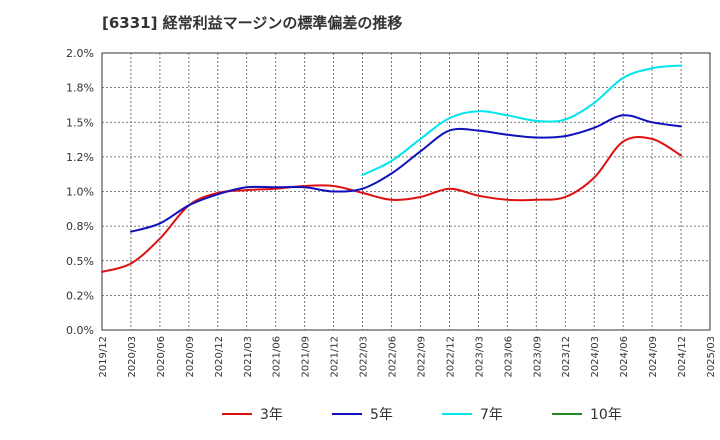 This screenshot has width=720, height=440. What do you see at coordinates (190, 357) in the screenshot?
I see `x-tick-label: 2020/09` at bounding box center [190, 357].